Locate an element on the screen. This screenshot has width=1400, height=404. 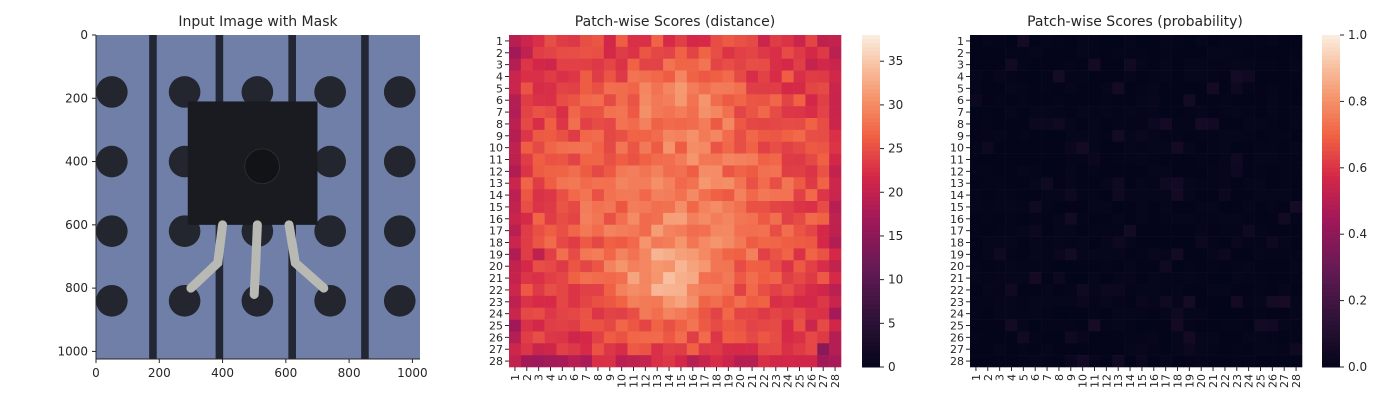
panel1-x-tick-label: 200 is located at coordinates (159, 373).